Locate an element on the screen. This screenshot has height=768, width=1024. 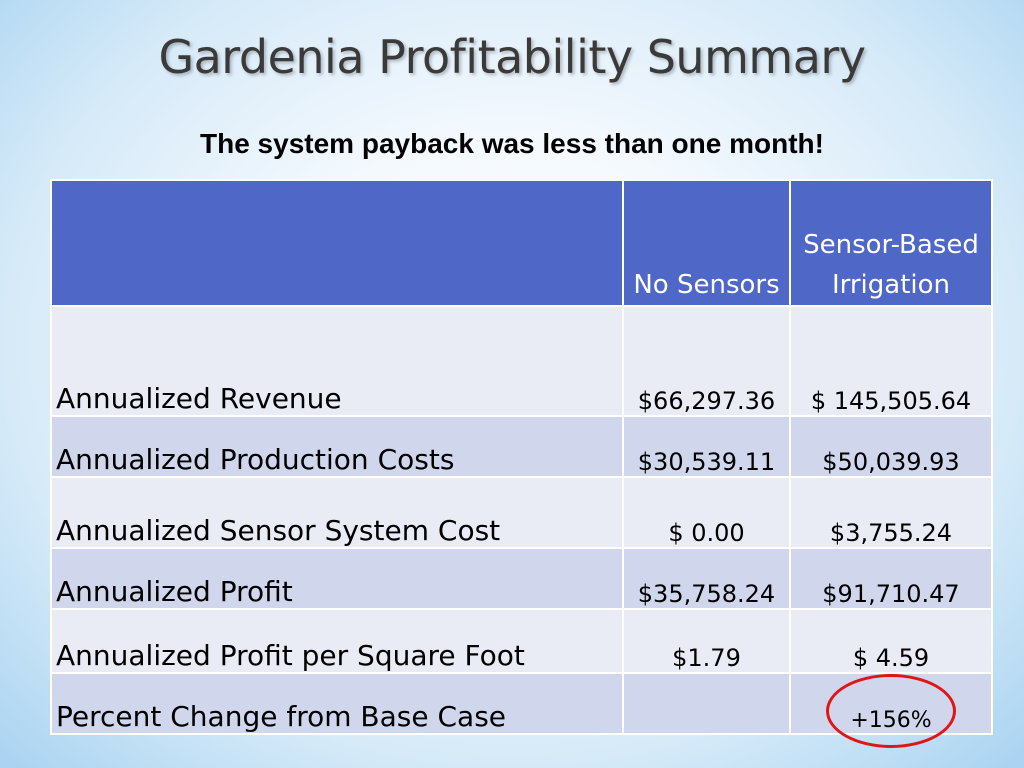
highlight-circle is located at coordinates (891, 711).